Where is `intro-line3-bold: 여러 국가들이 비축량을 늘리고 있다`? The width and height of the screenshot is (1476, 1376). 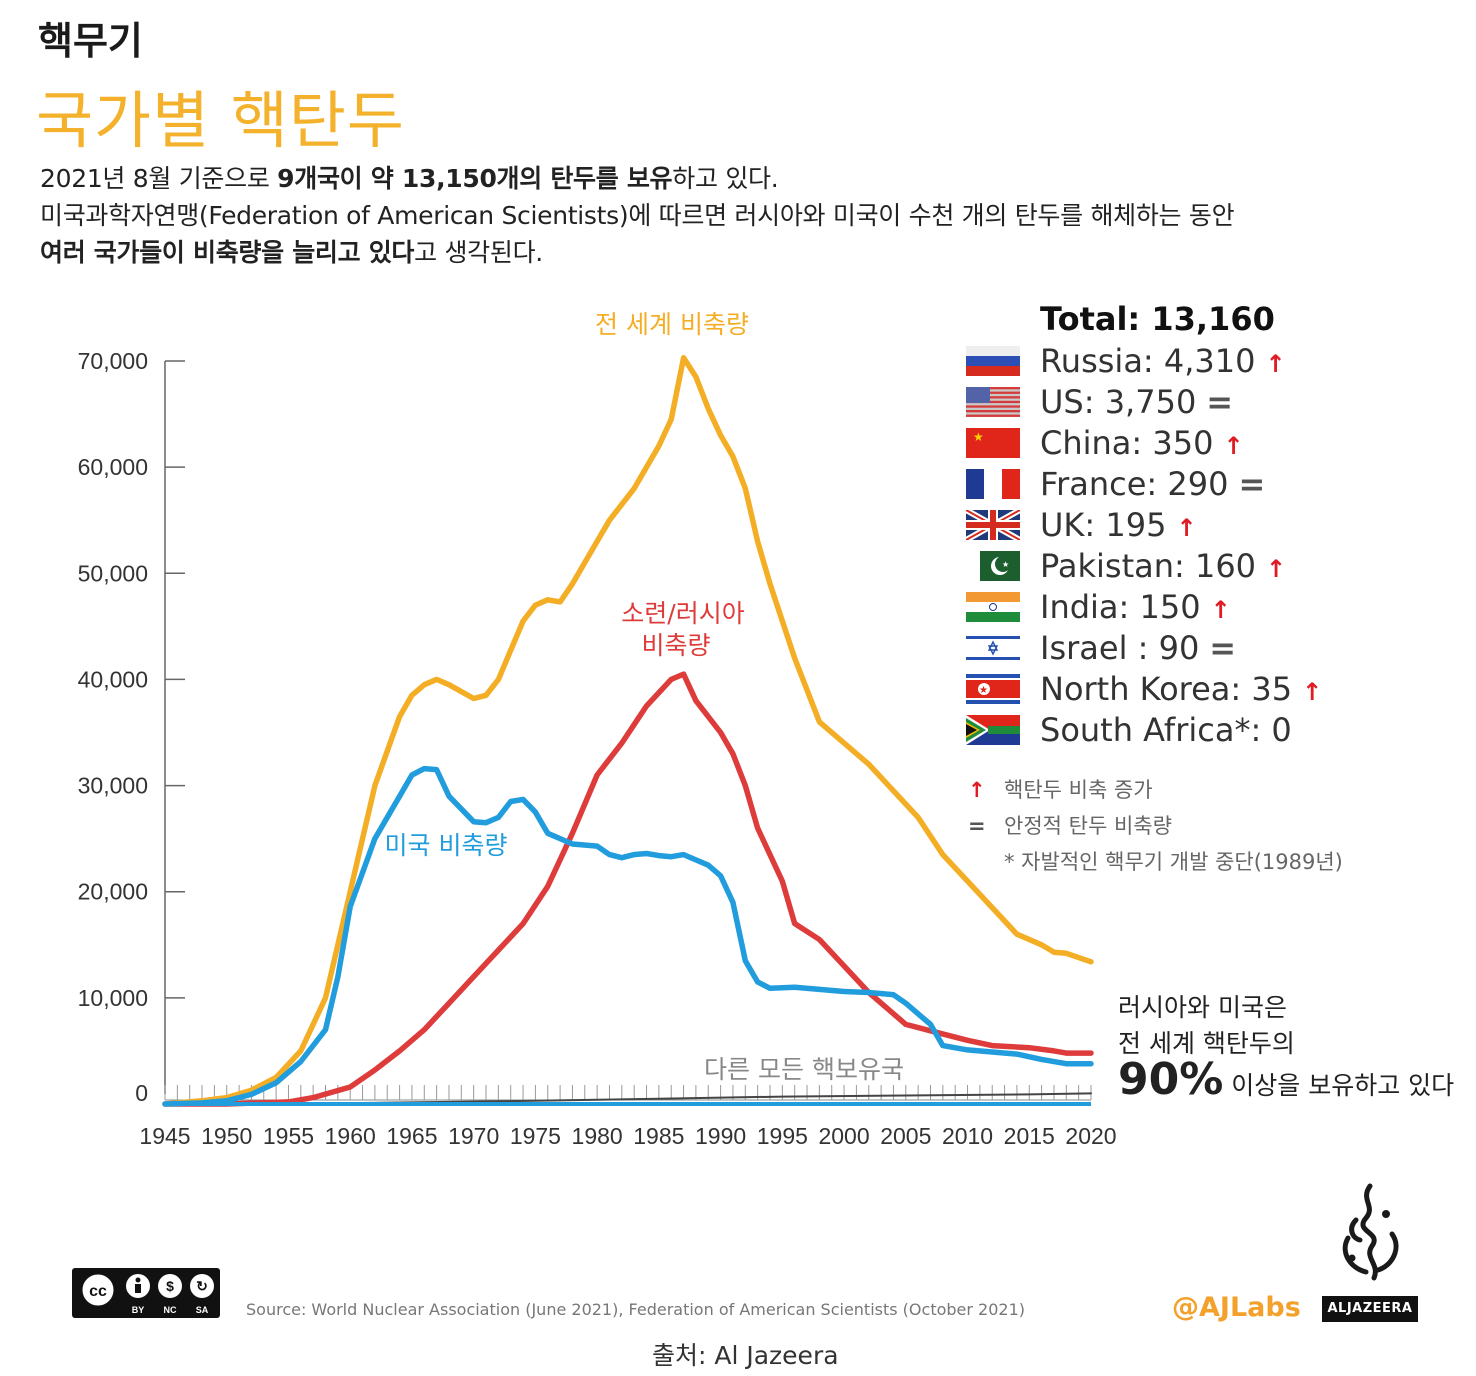 intro-line3-bold: 여러 국가들이 비축량을 늘리고 있다 is located at coordinates (227, 252).